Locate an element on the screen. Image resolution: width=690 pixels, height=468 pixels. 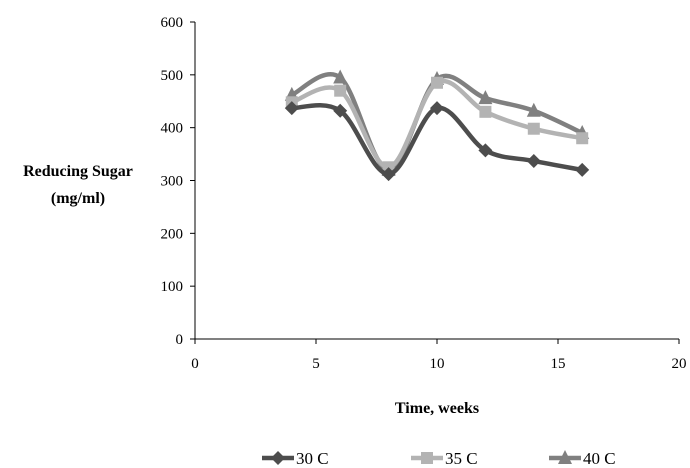
legend-label-40-c: 40 C is located at coordinates (599, 458).